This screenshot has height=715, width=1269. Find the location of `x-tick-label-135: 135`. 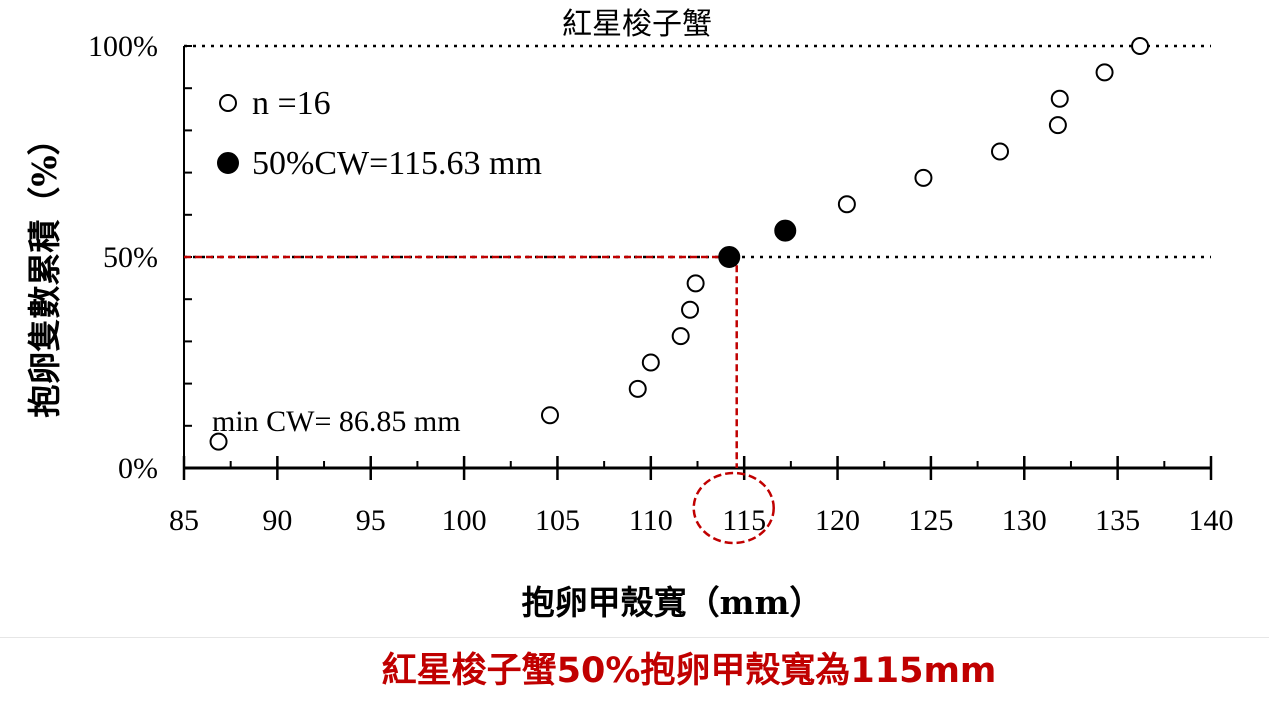

x-tick-label-135: 135 is located at coordinates (1117, 520).